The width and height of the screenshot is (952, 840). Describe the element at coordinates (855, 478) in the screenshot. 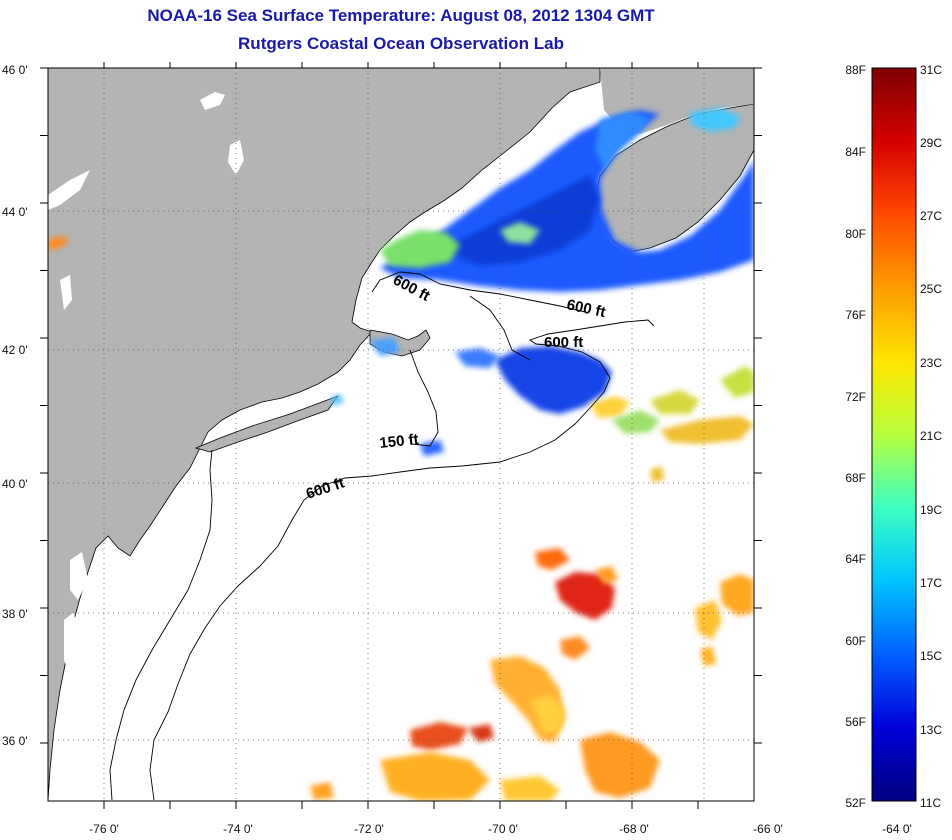

I see `colorbar-f-label: 68F` at that location.